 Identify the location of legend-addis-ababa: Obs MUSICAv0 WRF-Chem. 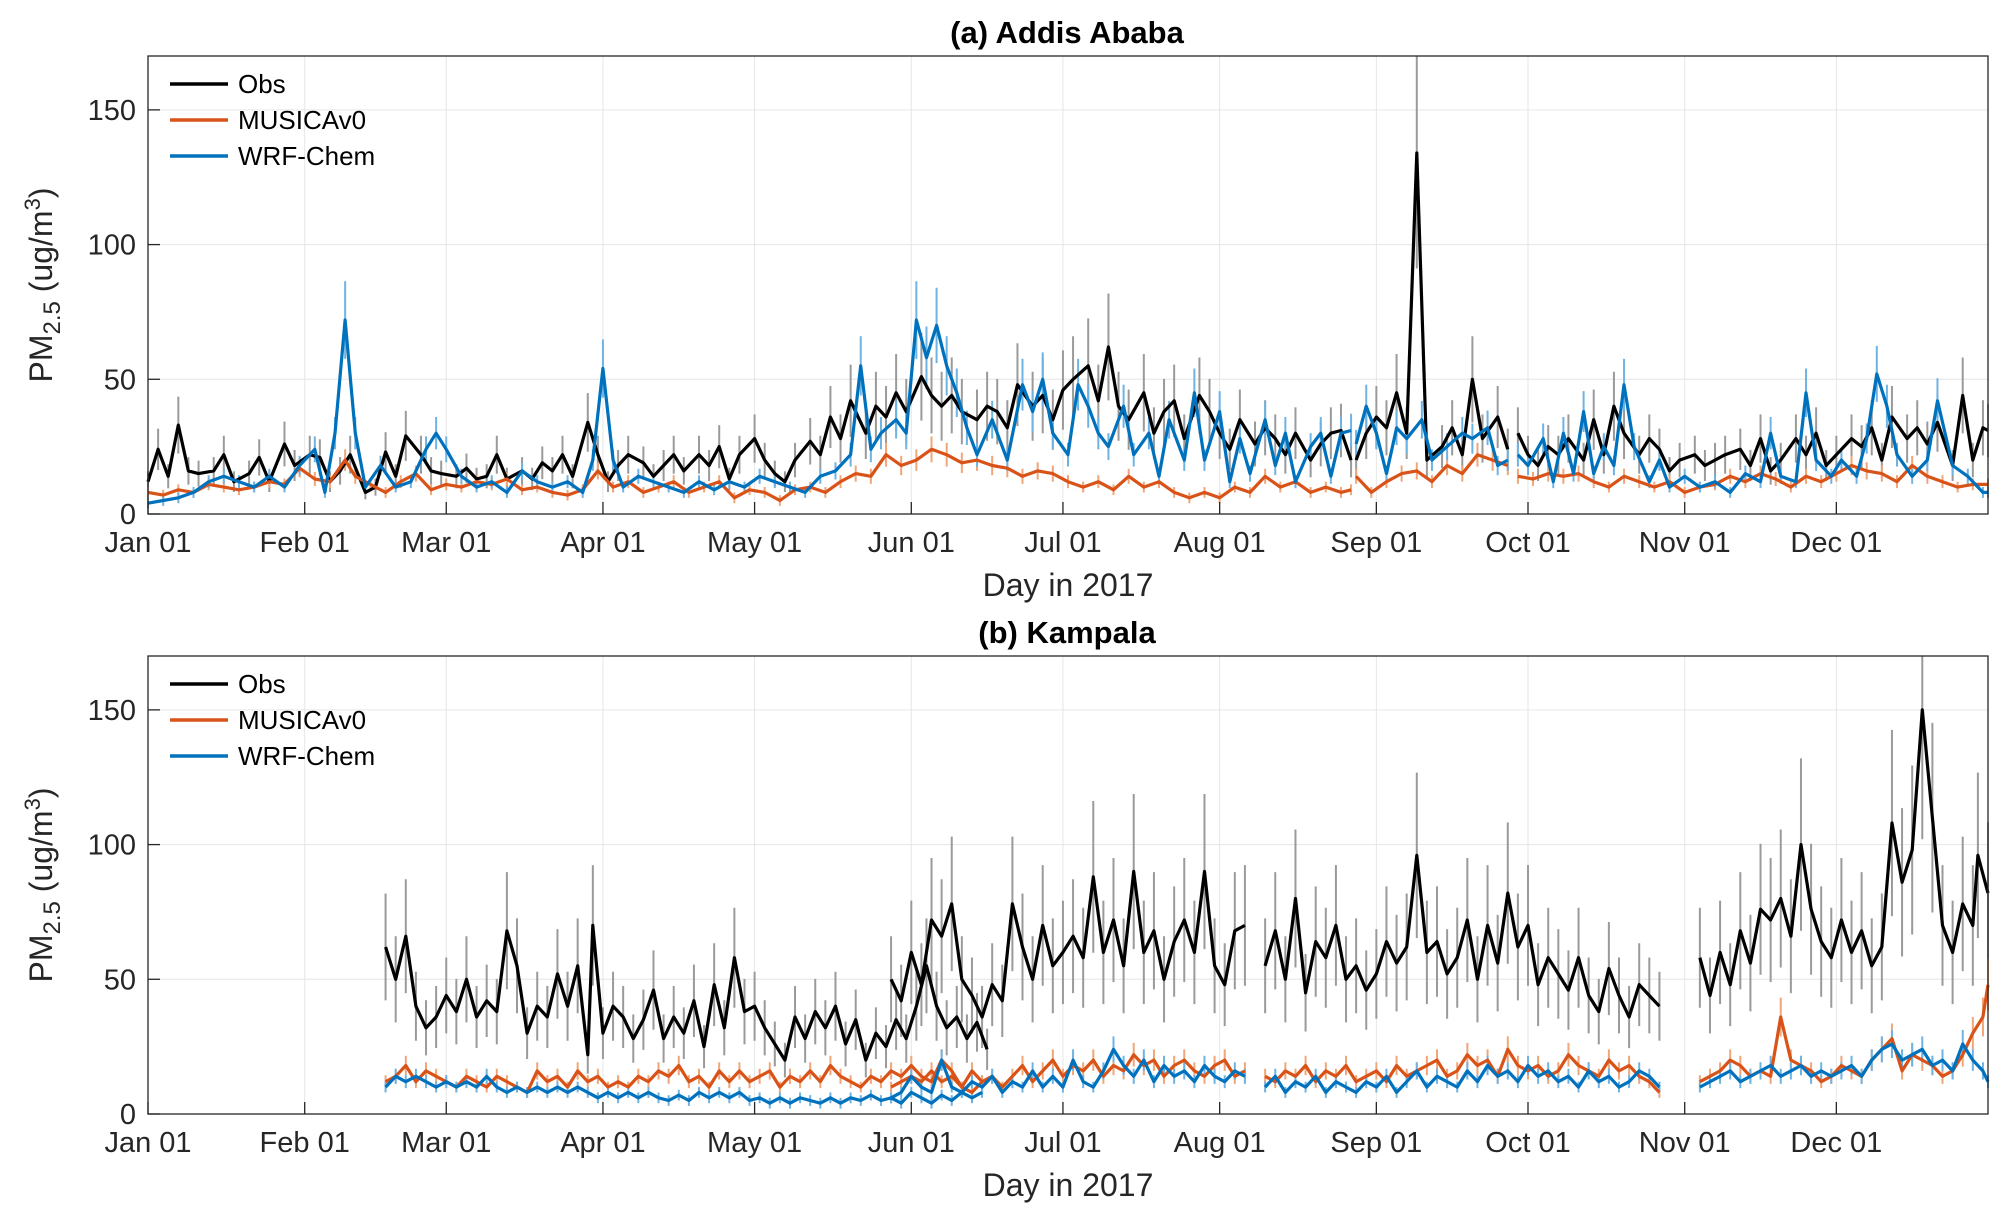
(272, 120).